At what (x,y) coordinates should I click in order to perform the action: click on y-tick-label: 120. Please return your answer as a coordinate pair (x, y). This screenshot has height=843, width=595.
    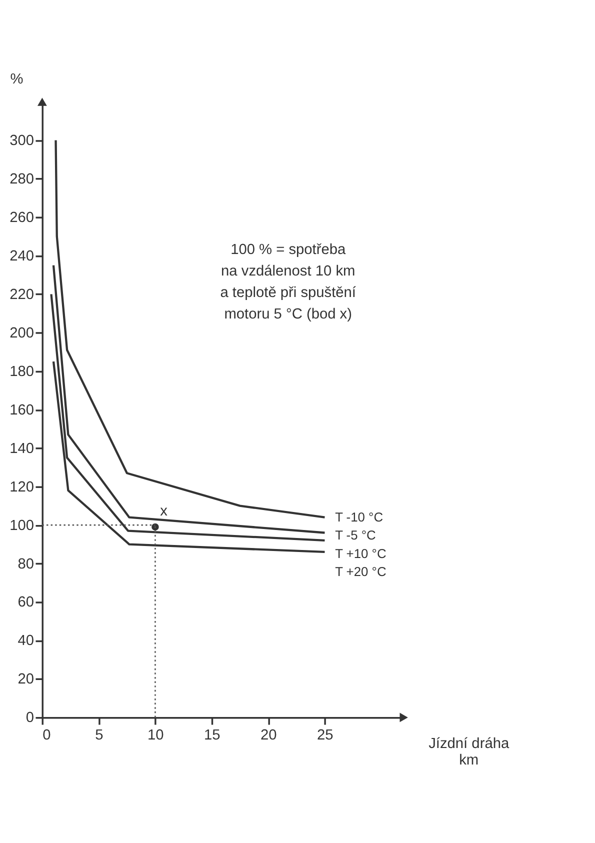
    Looking at the image, I should click on (22, 487).